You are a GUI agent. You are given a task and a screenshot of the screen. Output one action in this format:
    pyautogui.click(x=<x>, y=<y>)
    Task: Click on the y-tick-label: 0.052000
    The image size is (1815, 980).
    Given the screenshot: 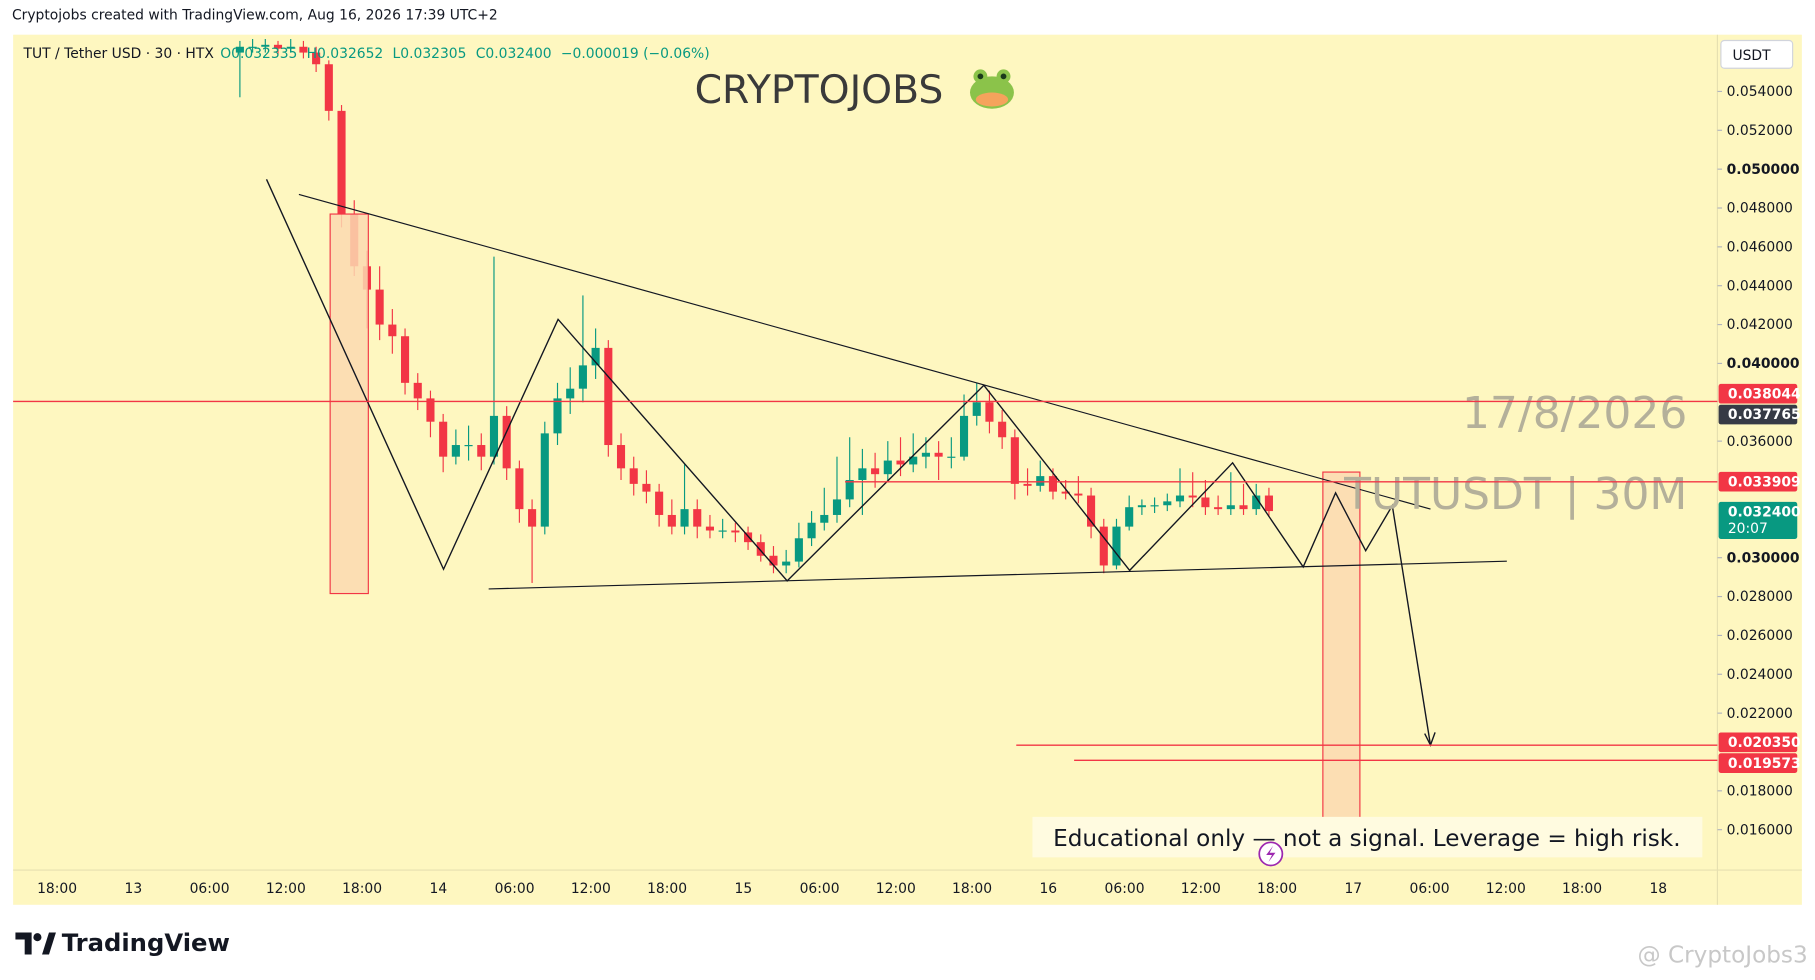 What is the action you would take?
    pyautogui.click(x=1760, y=131)
    